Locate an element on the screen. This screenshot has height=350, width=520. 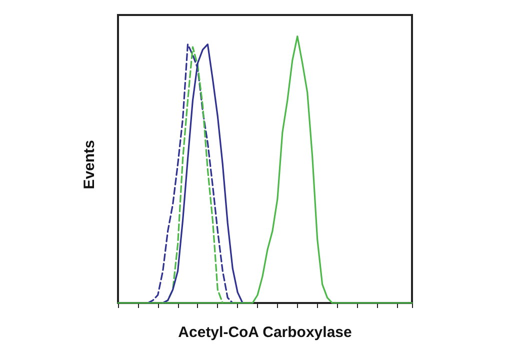
x-axis-title: Acetyl-CoA Carboxylase is located at coordinates (265, 332).